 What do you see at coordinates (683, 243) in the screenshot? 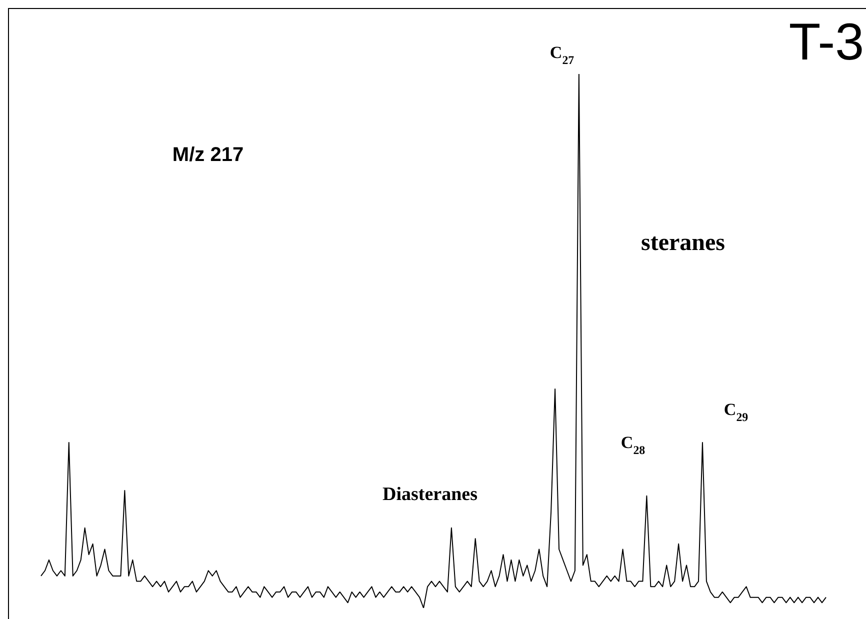
I see `annotation: steranes` at bounding box center [683, 243].